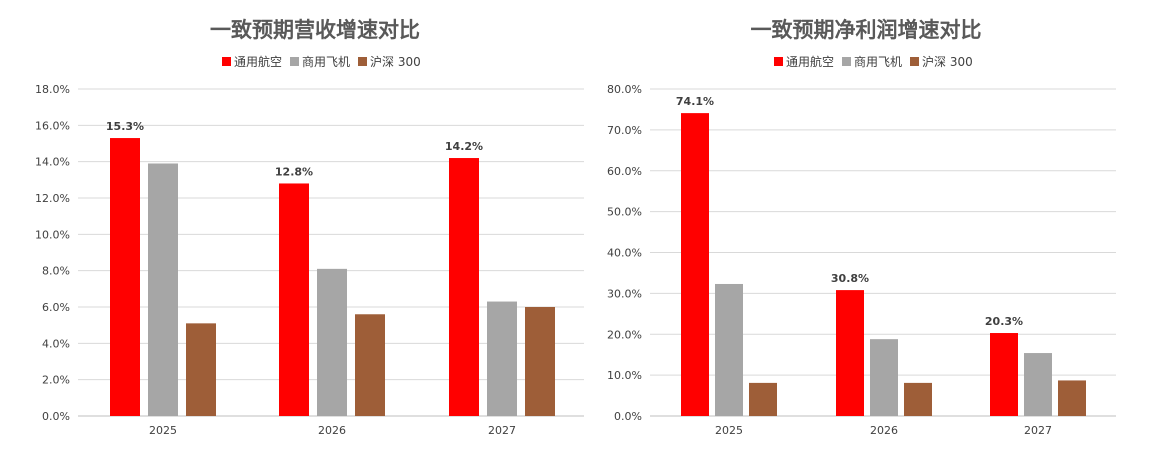  What do you see at coordinates (1004, 321) in the screenshot?
I see `data-label: 20.3%` at bounding box center [1004, 321].